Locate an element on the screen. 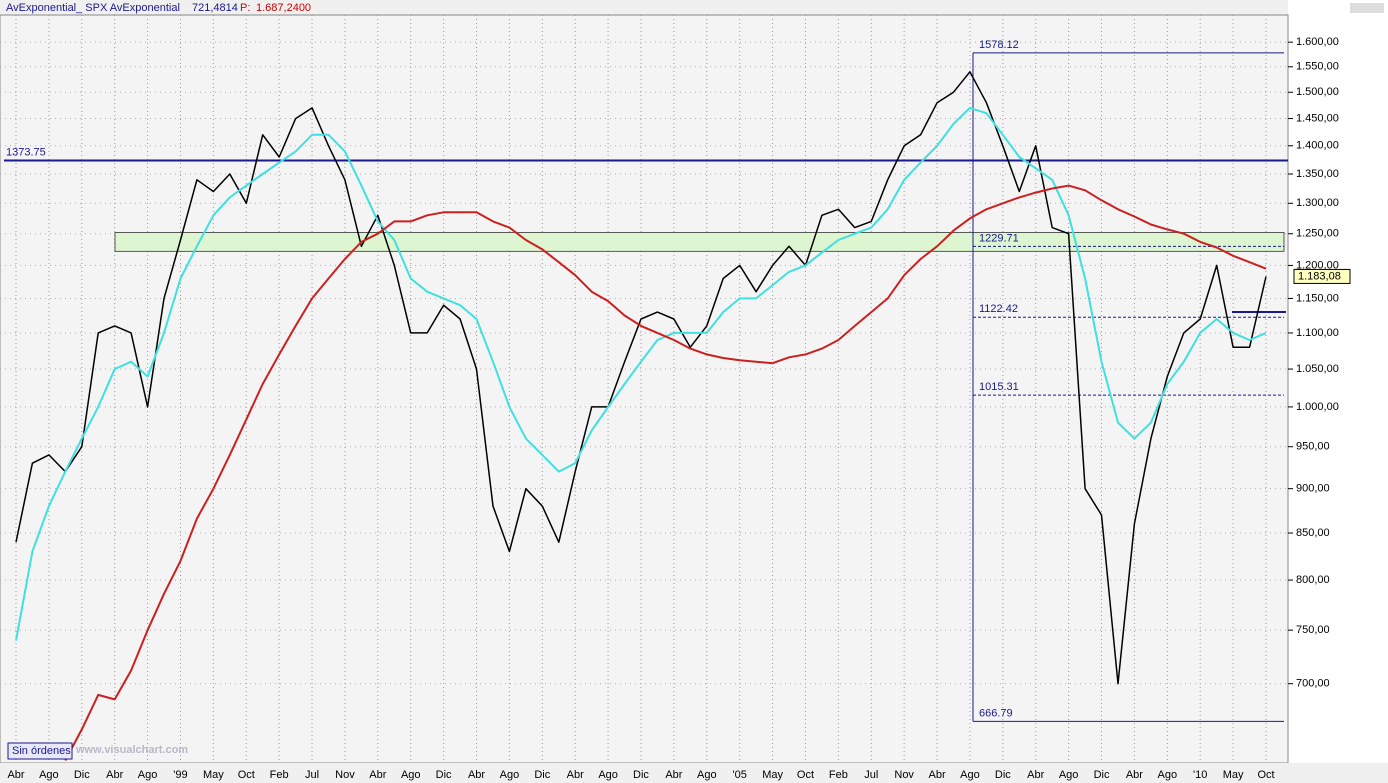  y-tick-label: 750,00 is located at coordinates (1313, 630).